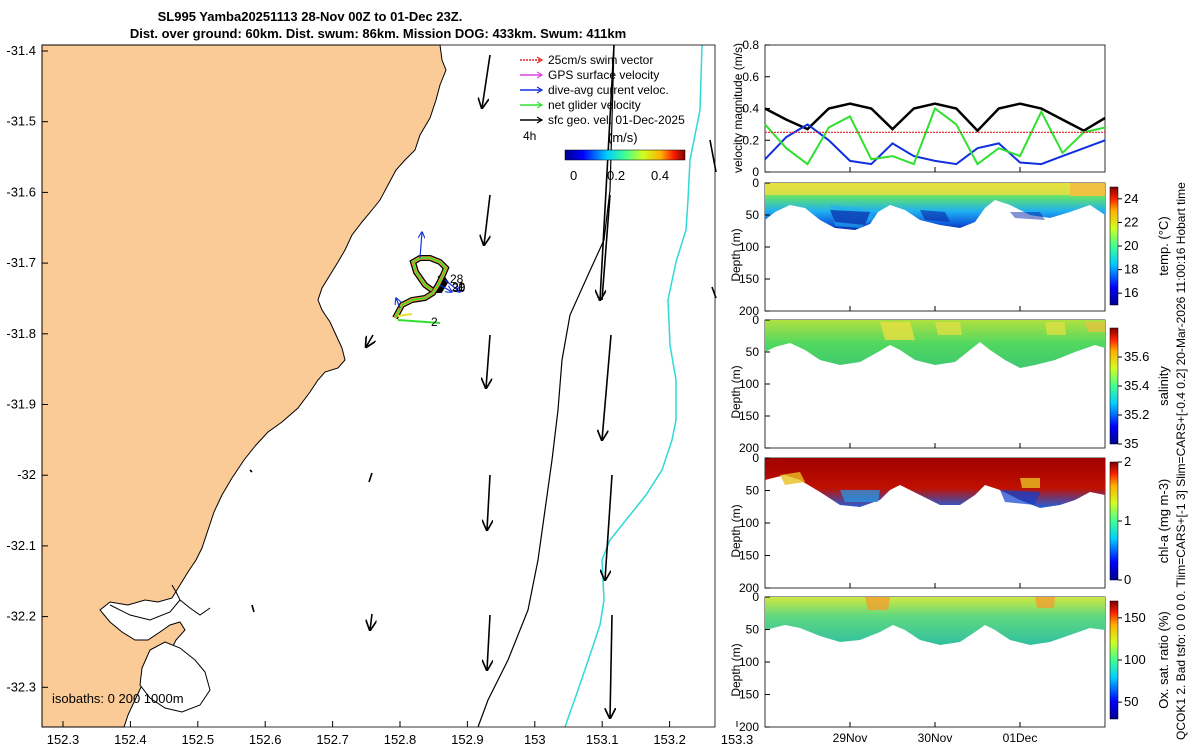 The width and height of the screenshot is (1200, 750). I want to click on velocity-panel: 0 0.2 0.4 0.6 0.8 velocity magnitude (m/s), so click(918, 108).